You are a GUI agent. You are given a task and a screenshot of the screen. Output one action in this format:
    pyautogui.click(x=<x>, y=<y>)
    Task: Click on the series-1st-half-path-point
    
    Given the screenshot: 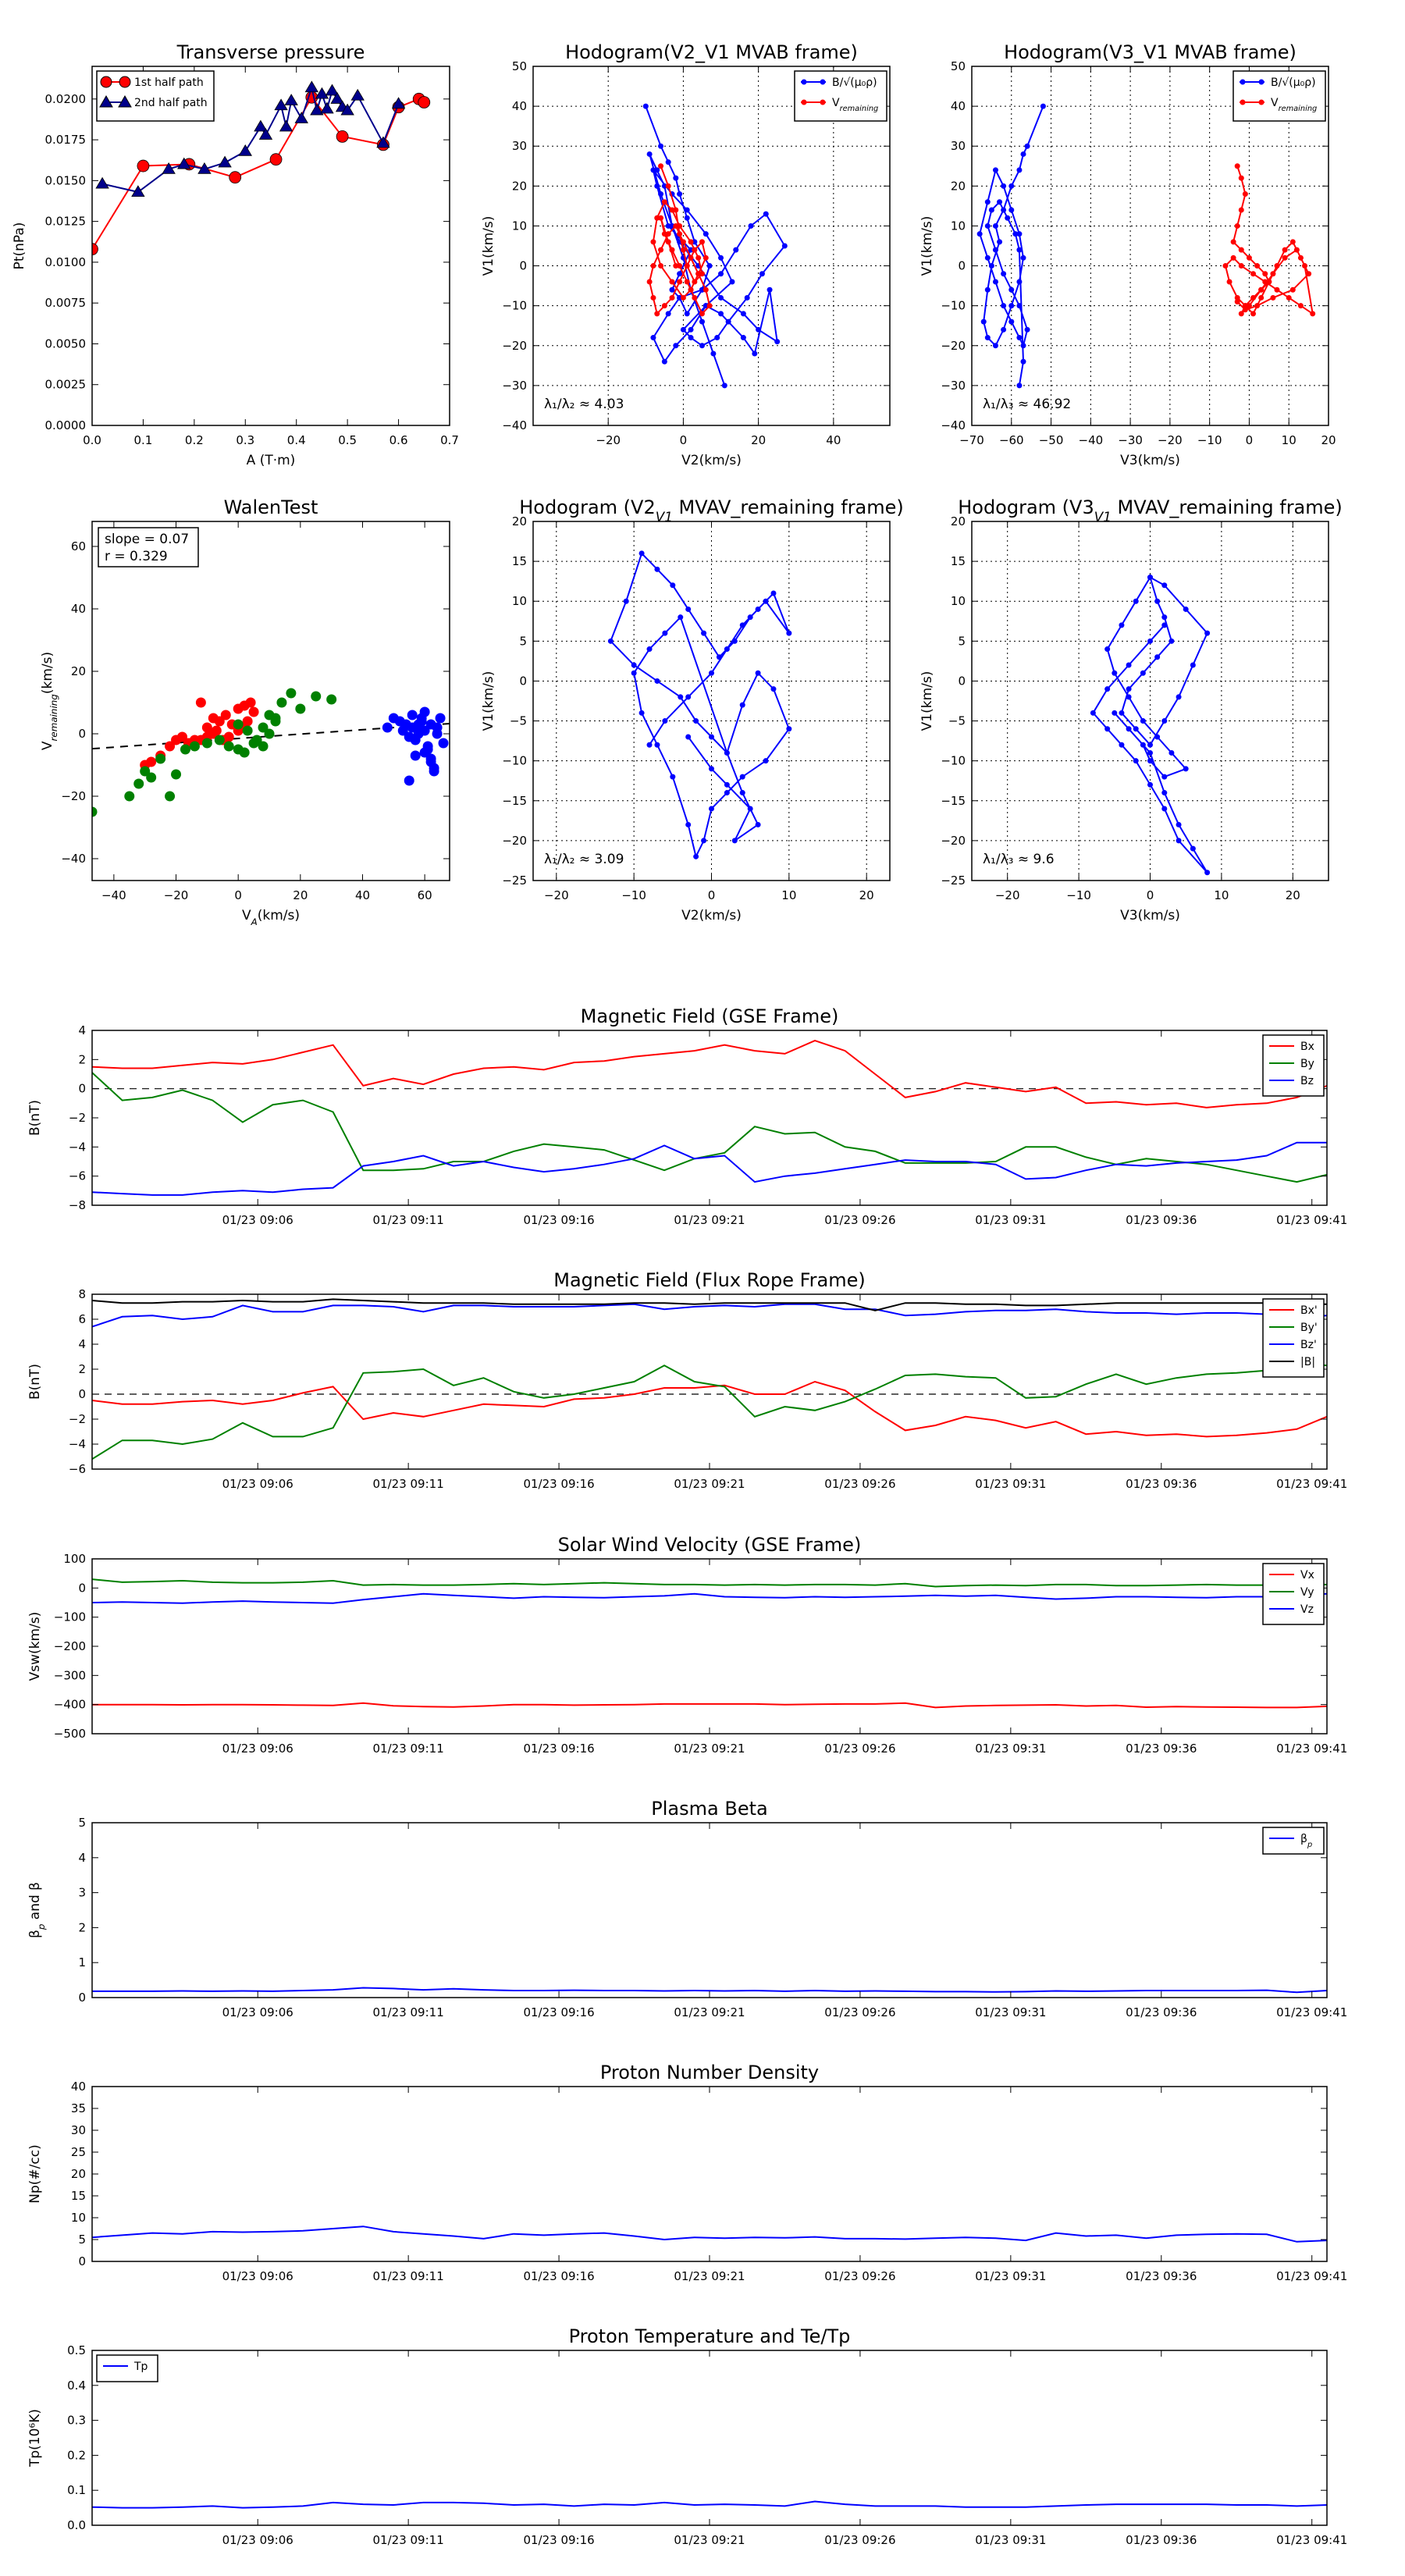 What is the action you would take?
    pyautogui.click(x=276, y=159)
    